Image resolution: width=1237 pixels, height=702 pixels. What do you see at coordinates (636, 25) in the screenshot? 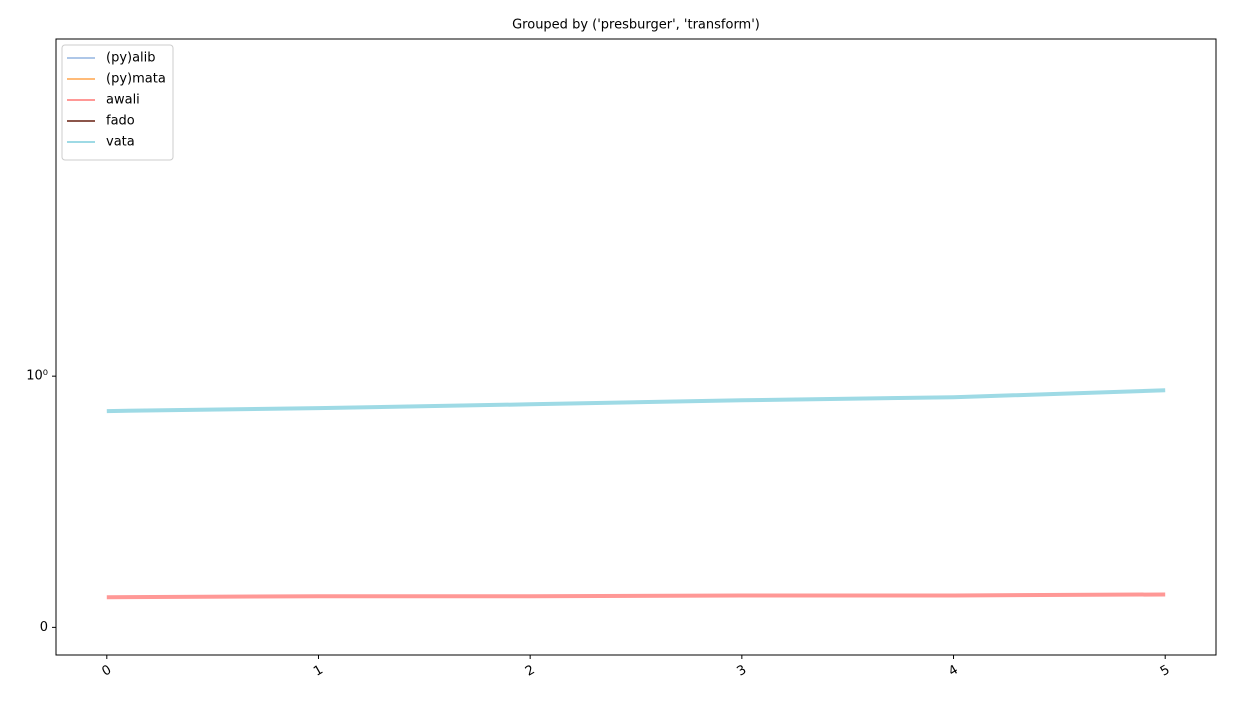
I see `chart-title: Grouped by ('presburger', 'transform')` at bounding box center [636, 25].